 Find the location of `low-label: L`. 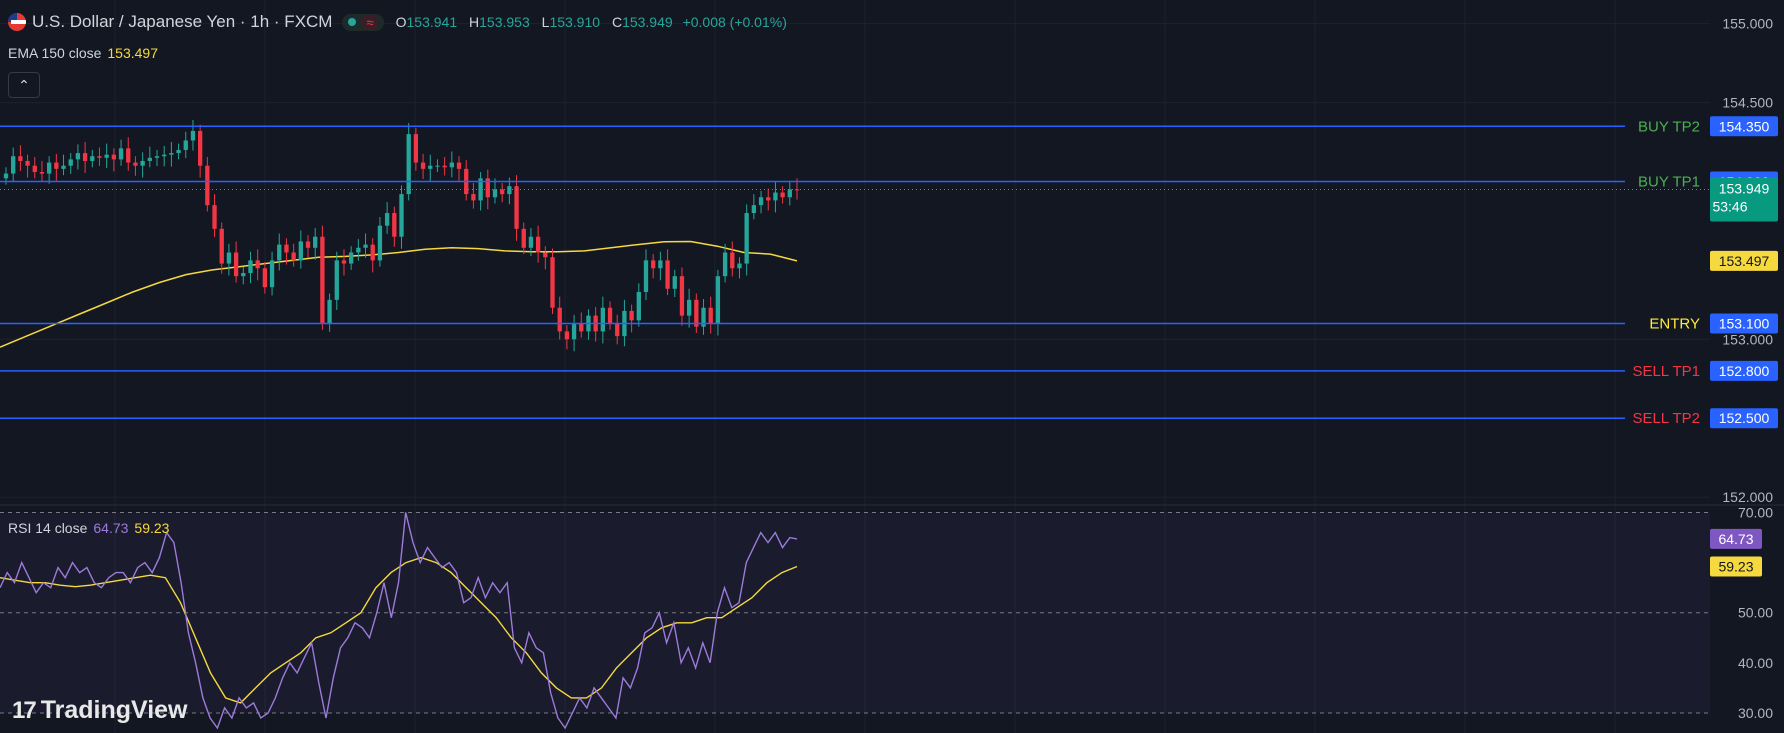

low-label: L is located at coordinates (545, 22).